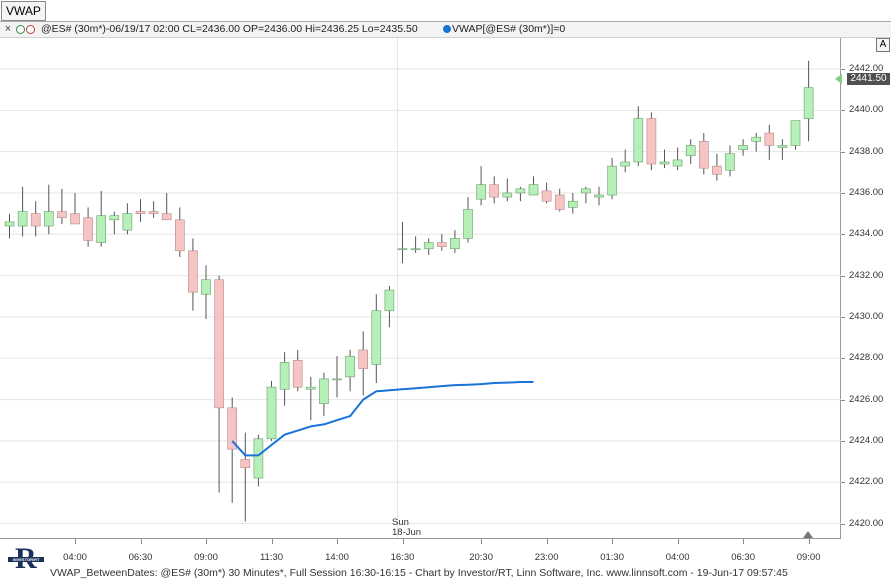 This screenshot has height=581, width=891. I want to click on time-tick-label: 23:00, so click(546, 557).